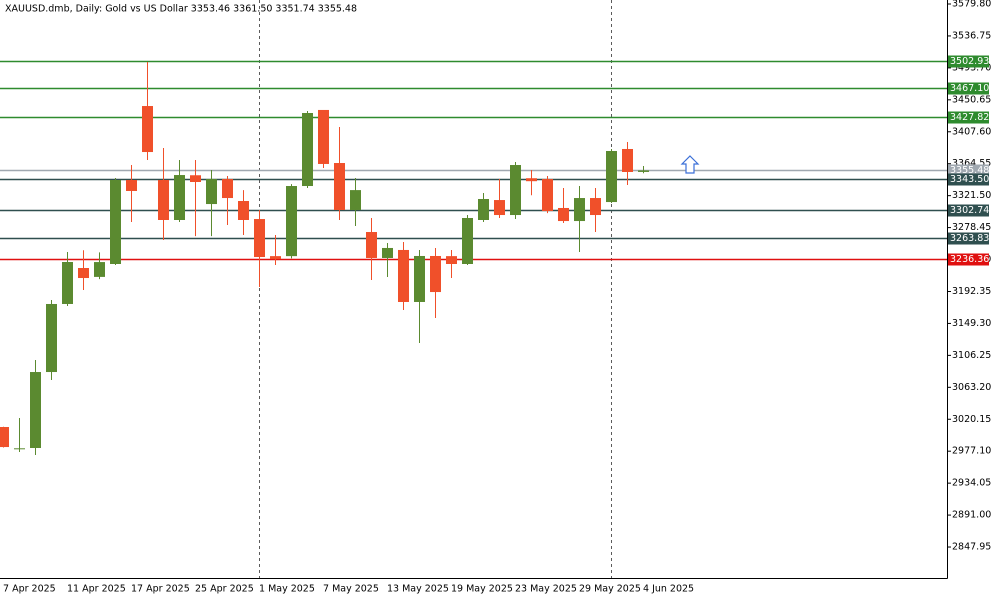 The width and height of the screenshot is (1000, 604). I want to click on y-tick-label: 3364.55, so click(971, 163).